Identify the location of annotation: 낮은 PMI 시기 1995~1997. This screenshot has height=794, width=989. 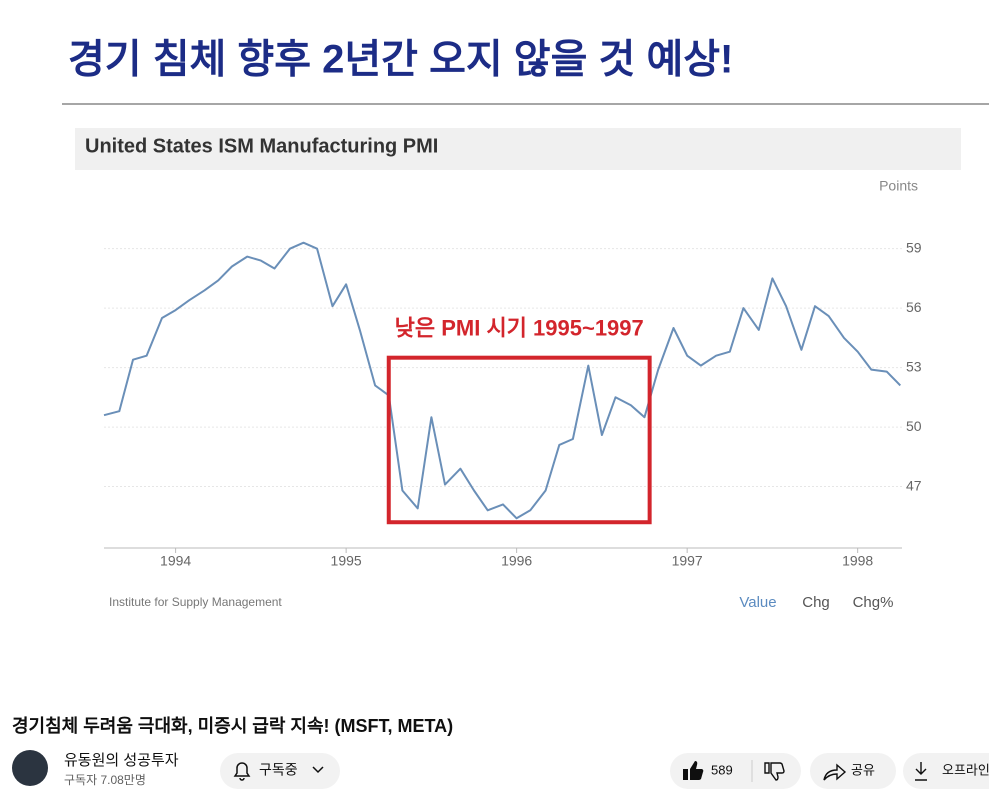
(519, 328).